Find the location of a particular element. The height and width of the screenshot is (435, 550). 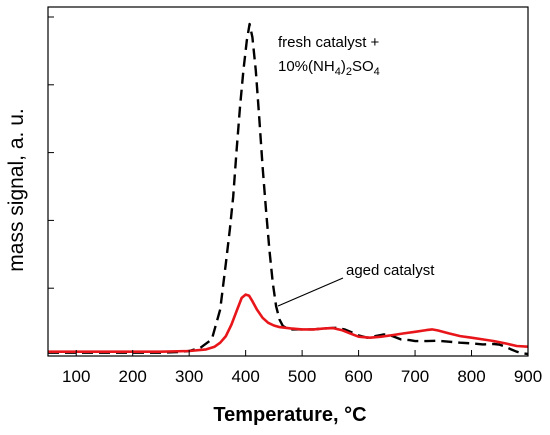

x-tick-label: 500 is located at coordinates (302, 376).